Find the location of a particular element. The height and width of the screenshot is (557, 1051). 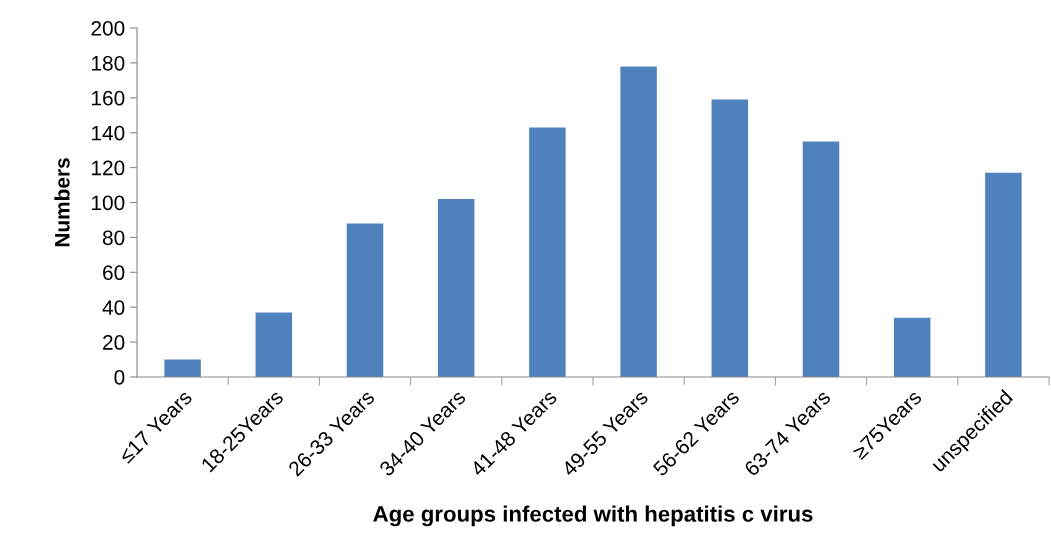

y-tick-label: 40 is located at coordinates (113, 307).